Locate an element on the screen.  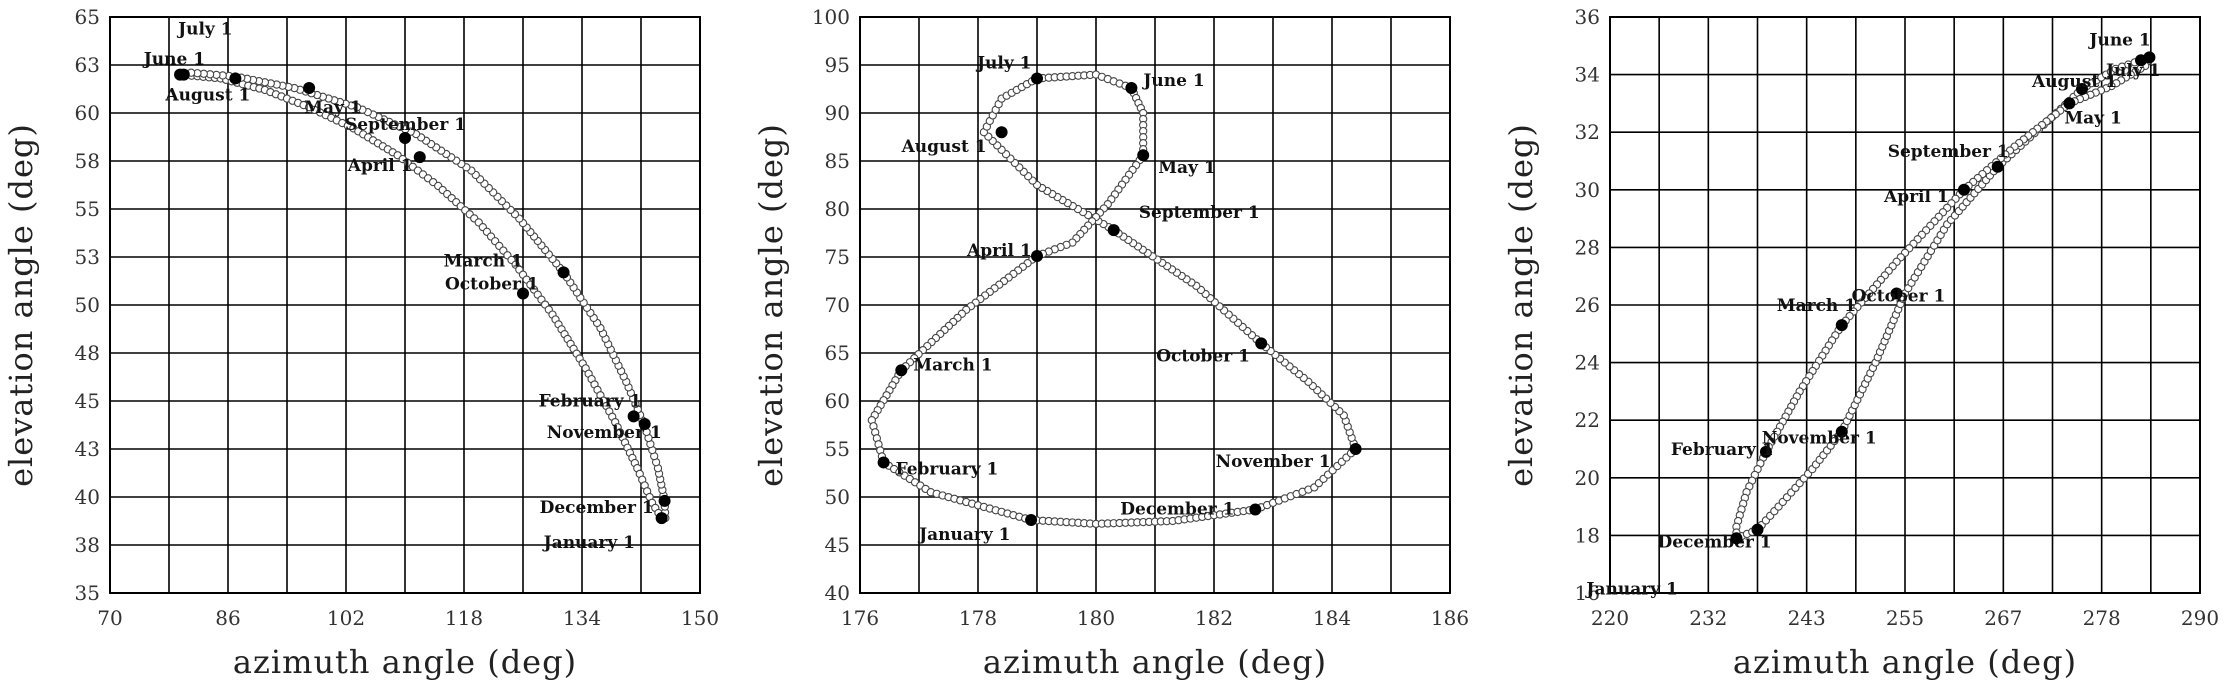
y-tick-label: 70 is located at coordinates (837, 305).